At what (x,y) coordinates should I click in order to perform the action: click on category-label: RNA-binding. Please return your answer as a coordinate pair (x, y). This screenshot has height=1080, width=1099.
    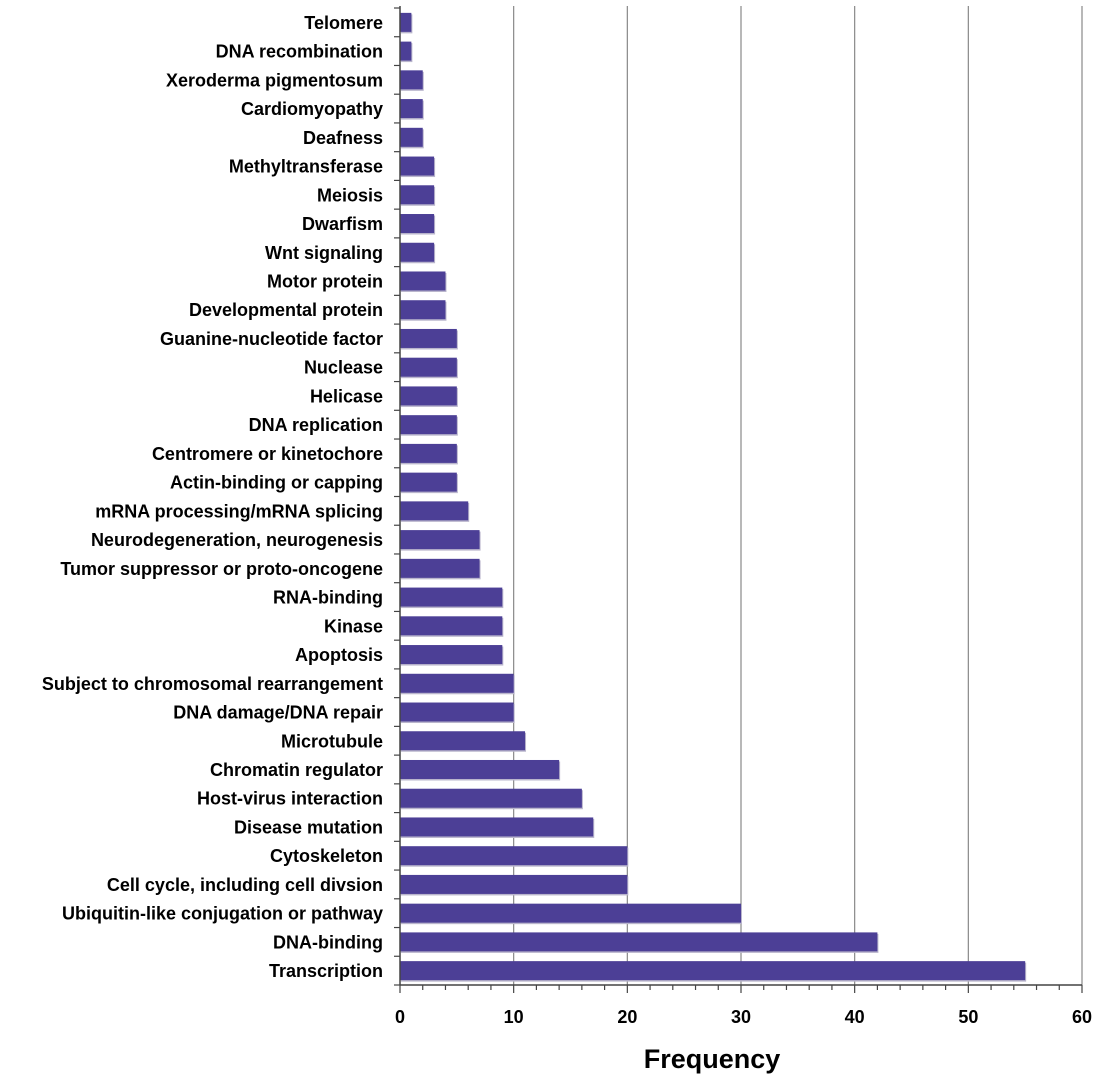
    Looking at the image, I should click on (328, 598).